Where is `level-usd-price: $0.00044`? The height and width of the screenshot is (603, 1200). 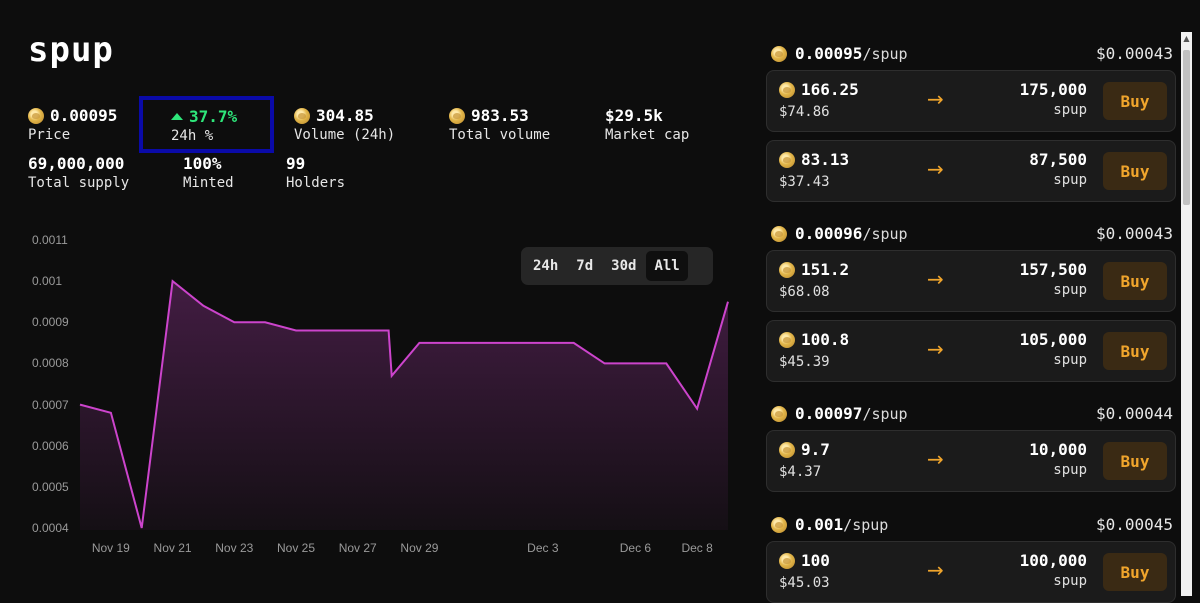
level-usd-price: $0.00044 is located at coordinates (1134, 413).